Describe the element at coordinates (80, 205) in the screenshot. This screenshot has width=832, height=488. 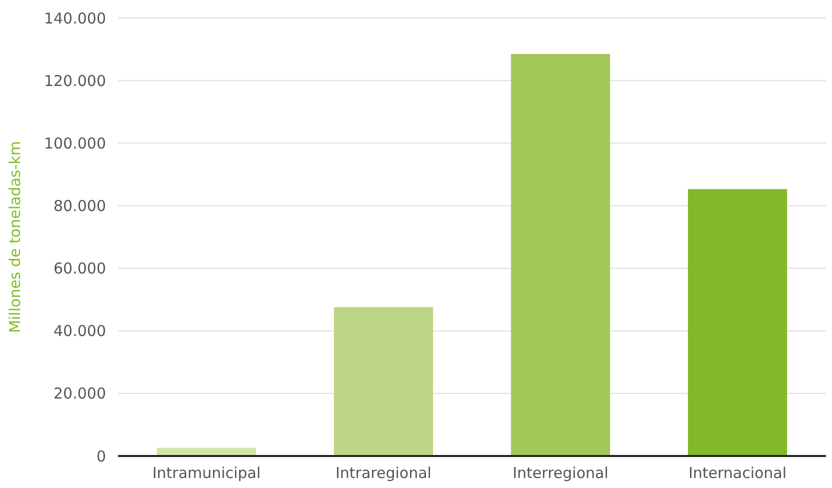
I see `y-tick-label: 80.000` at that location.